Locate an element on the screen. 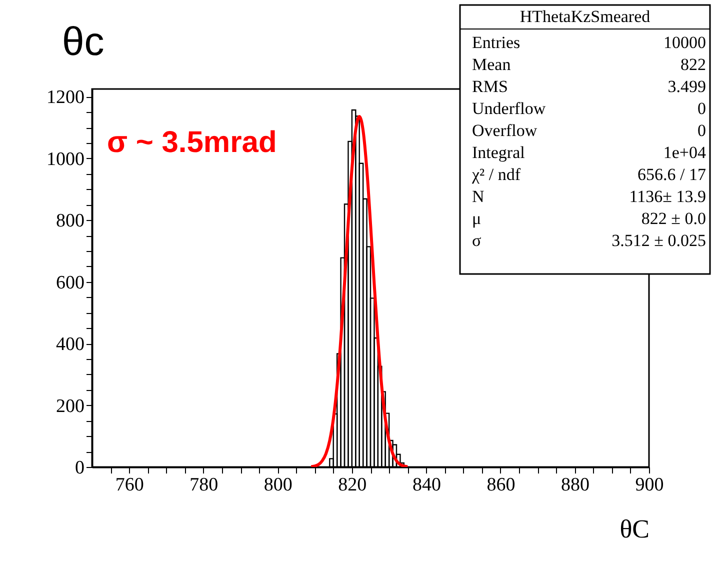 The height and width of the screenshot is (569, 713). annotation: Overflow is located at coordinates (505, 130).